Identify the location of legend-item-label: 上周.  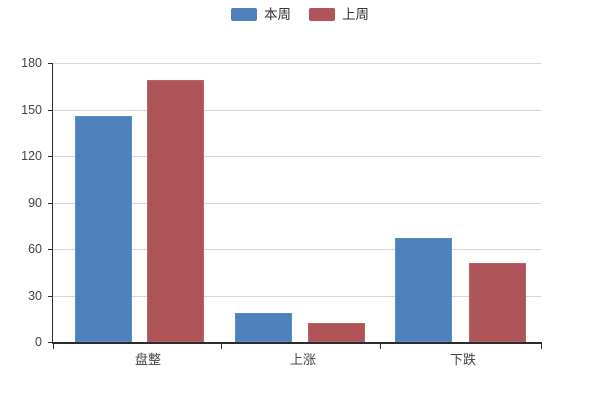
(355, 14).